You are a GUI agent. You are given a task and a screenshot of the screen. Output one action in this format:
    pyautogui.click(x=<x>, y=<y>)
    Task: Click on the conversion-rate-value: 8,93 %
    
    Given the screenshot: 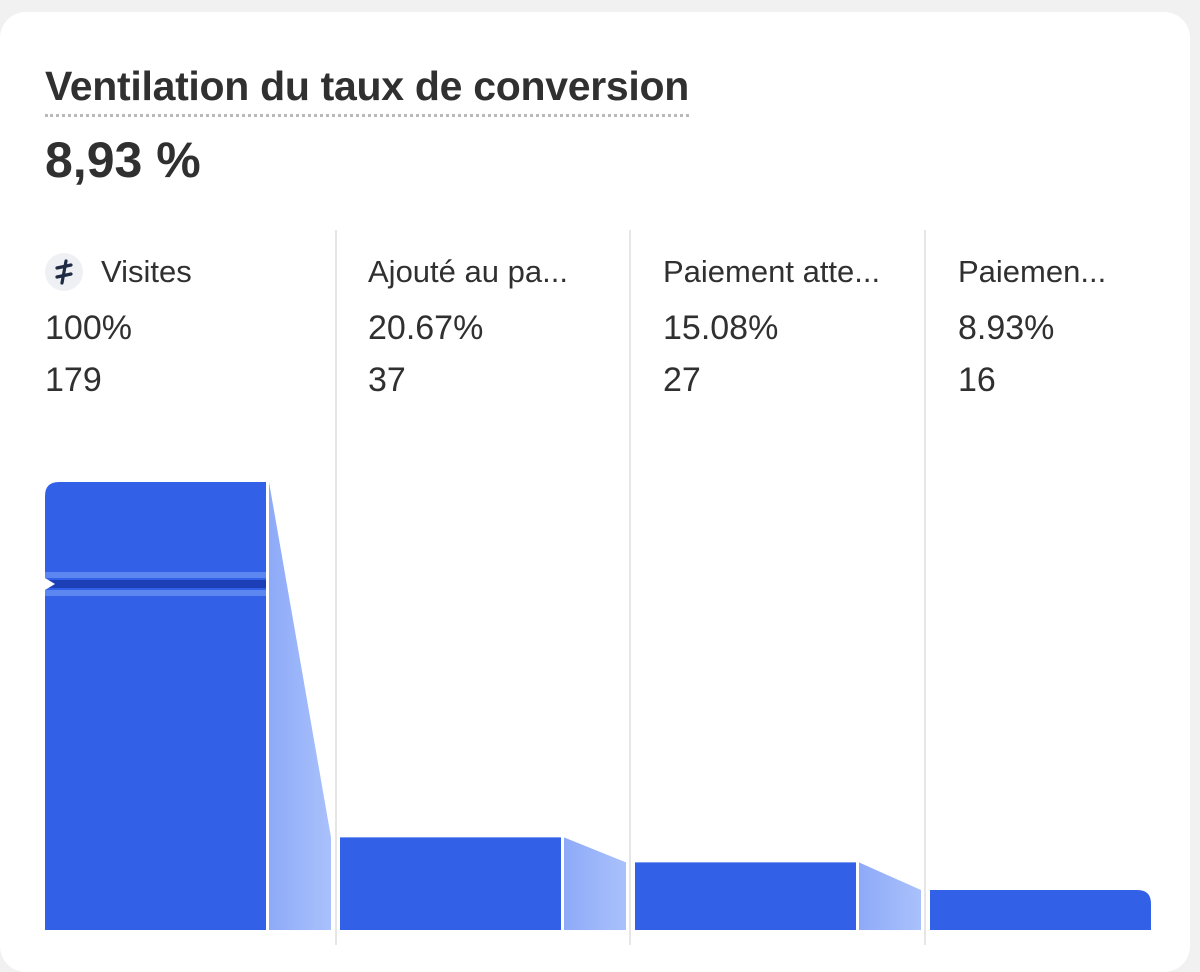 What is the action you would take?
    pyautogui.click(x=123, y=160)
    